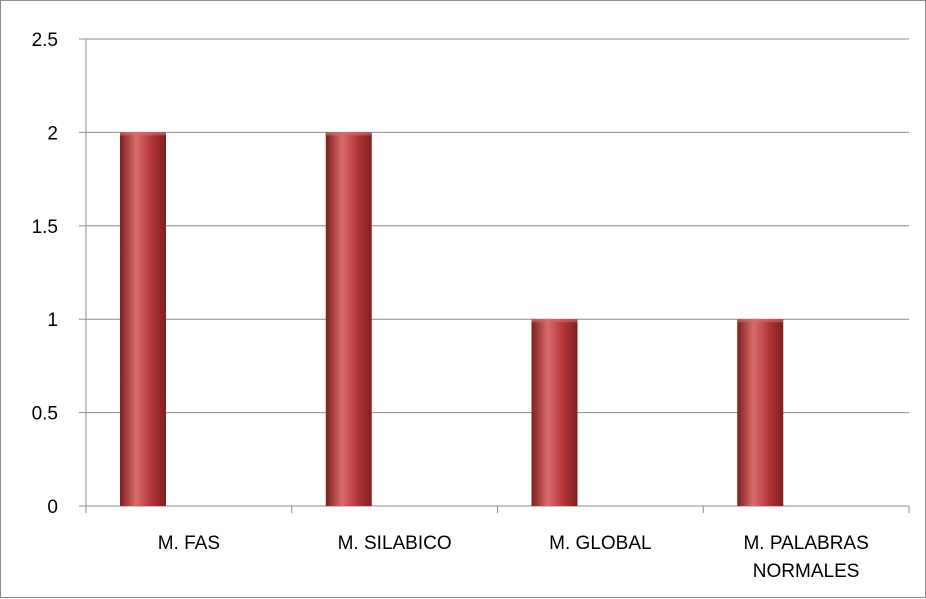 The height and width of the screenshot is (599, 926). I want to click on y-axis-tick-labels: 0 0.5 1 1.5 2 2.5, so click(45, 274).